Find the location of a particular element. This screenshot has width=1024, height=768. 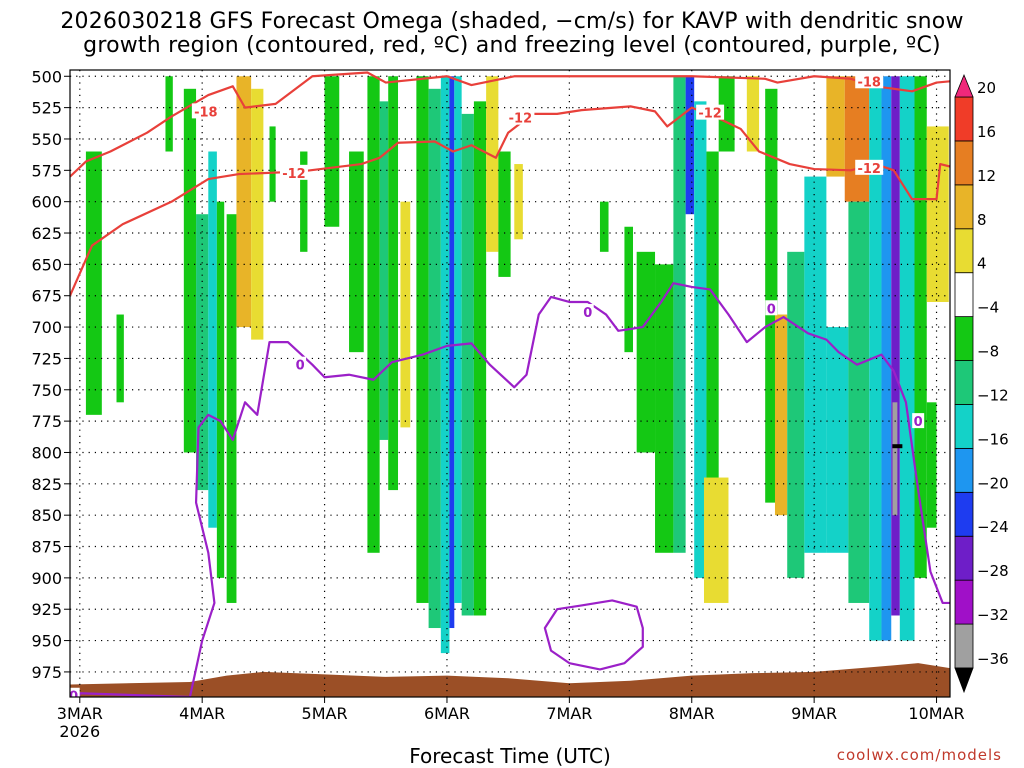

x-tick-label-0: 3MAR is located at coordinates (80, 713).